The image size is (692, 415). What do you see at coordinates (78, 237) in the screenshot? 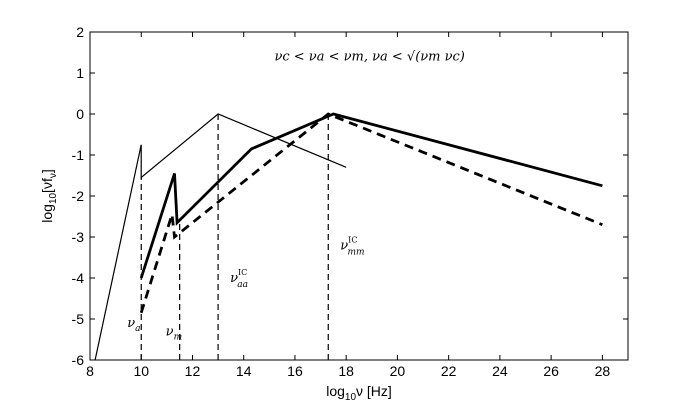
I see `y-tick-label: -3` at bounding box center [78, 237].